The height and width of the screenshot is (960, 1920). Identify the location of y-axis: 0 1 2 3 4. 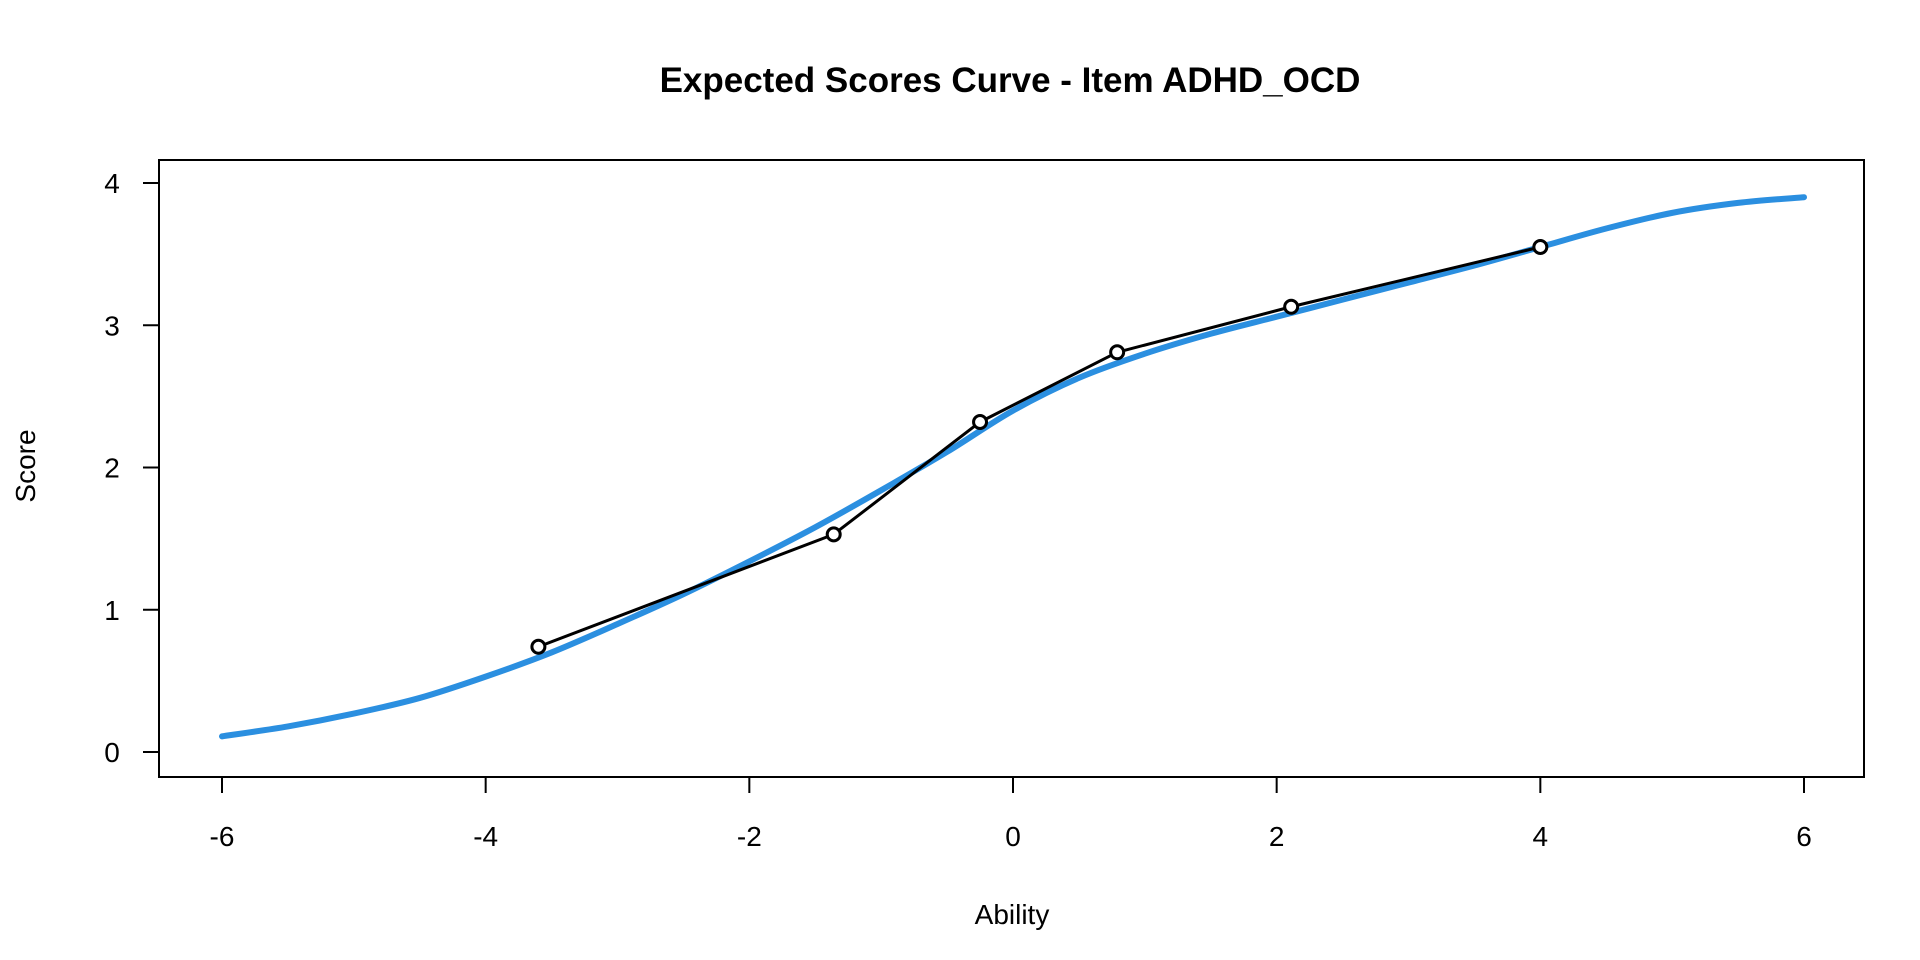
(132, 468).